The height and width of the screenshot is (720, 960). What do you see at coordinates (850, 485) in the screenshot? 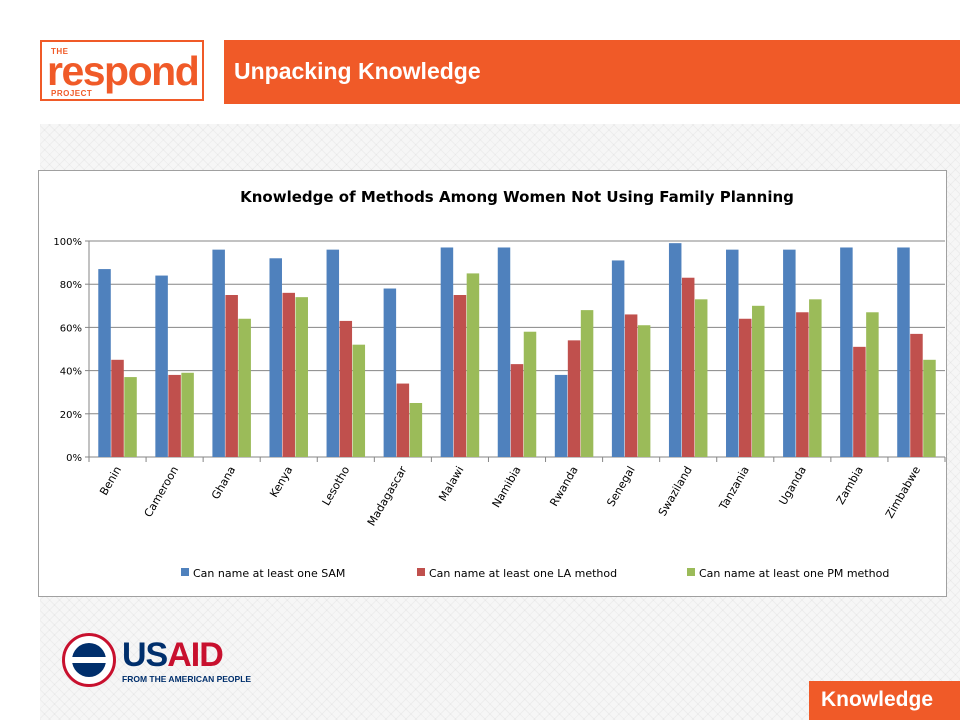
I see `x-tick-label: Zambia` at bounding box center [850, 485].